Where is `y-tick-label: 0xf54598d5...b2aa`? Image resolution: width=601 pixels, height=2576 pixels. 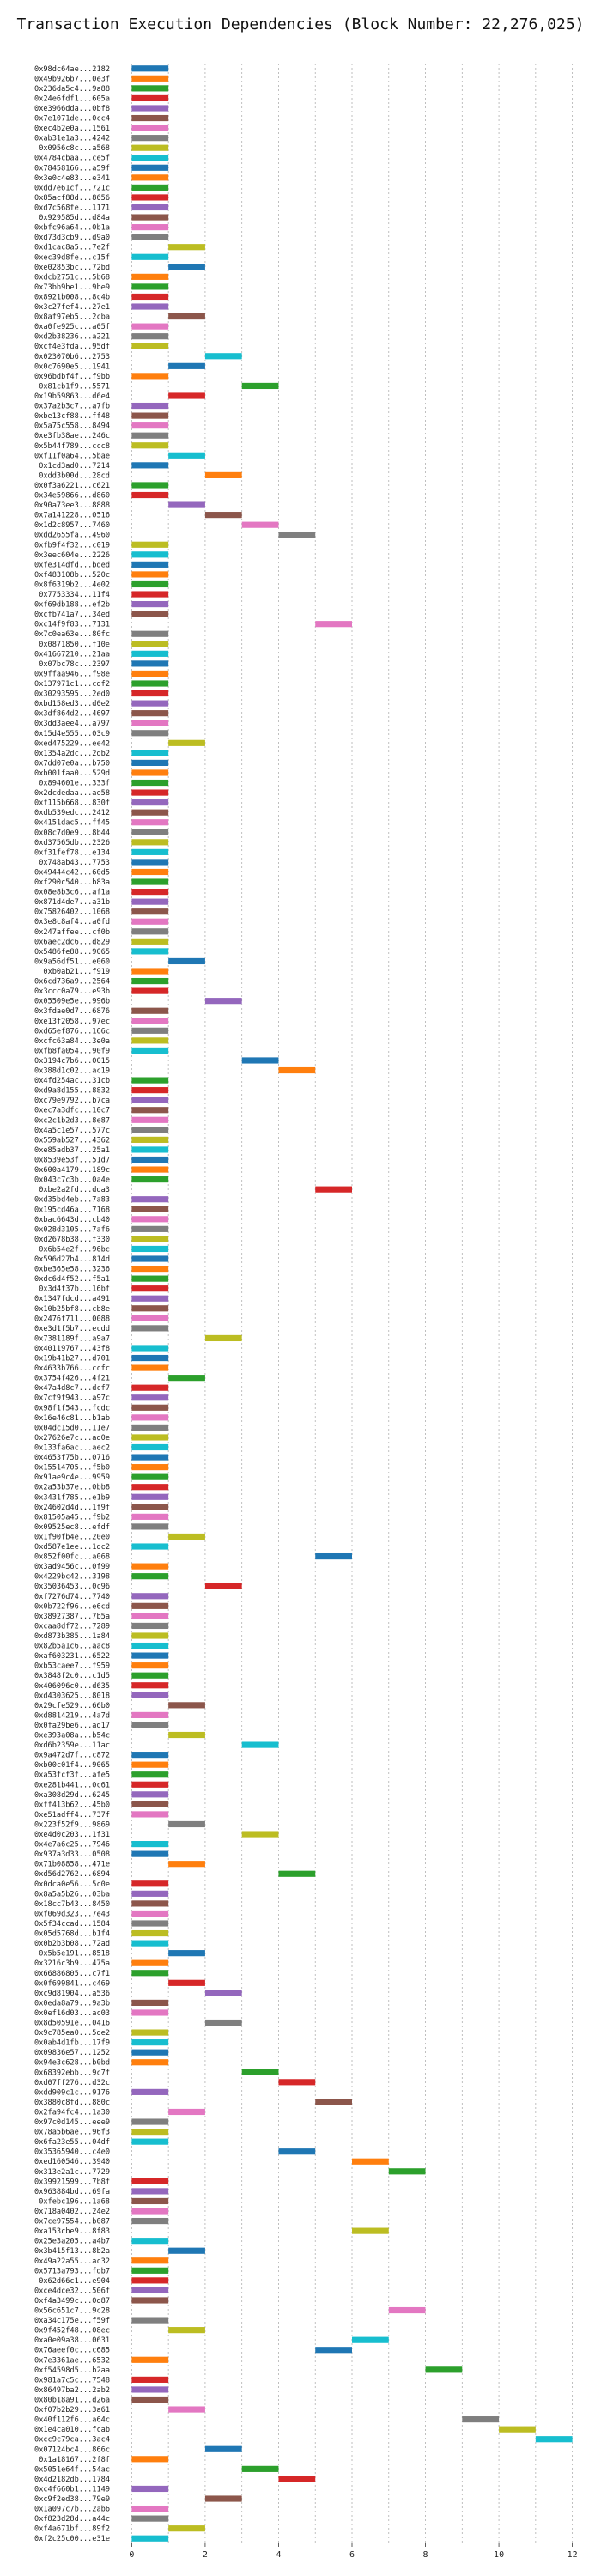
y-tick-label: 0xf54598d5...b2aa is located at coordinates (72, 2370).